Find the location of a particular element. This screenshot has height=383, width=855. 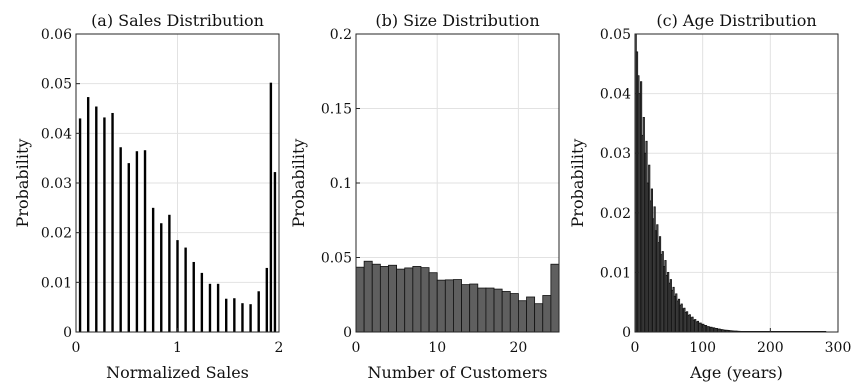

sales-chart-title: (a) Sales Distribution is located at coordinates (177, 20).